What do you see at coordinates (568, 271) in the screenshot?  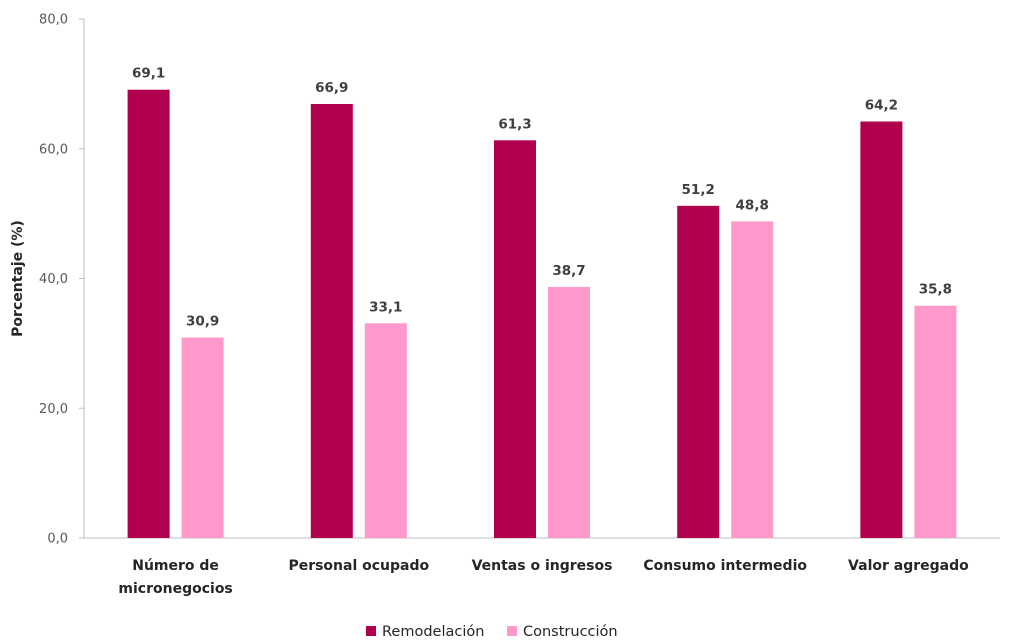 I see `data-label: 38,7` at bounding box center [568, 271].